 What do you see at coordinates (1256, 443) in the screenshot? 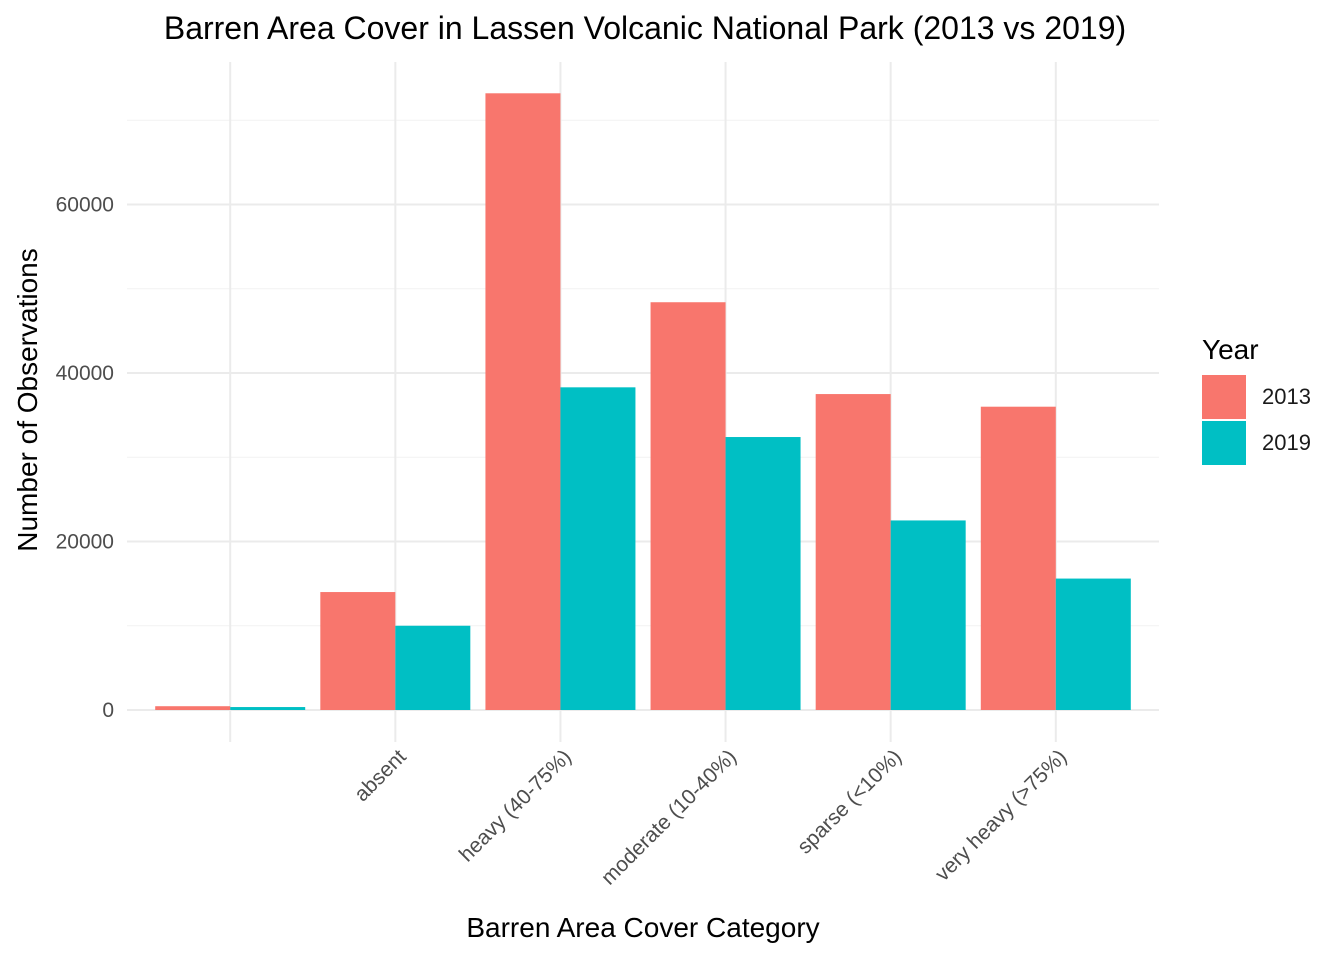
I see `legend-item-2019: 2019` at bounding box center [1256, 443].